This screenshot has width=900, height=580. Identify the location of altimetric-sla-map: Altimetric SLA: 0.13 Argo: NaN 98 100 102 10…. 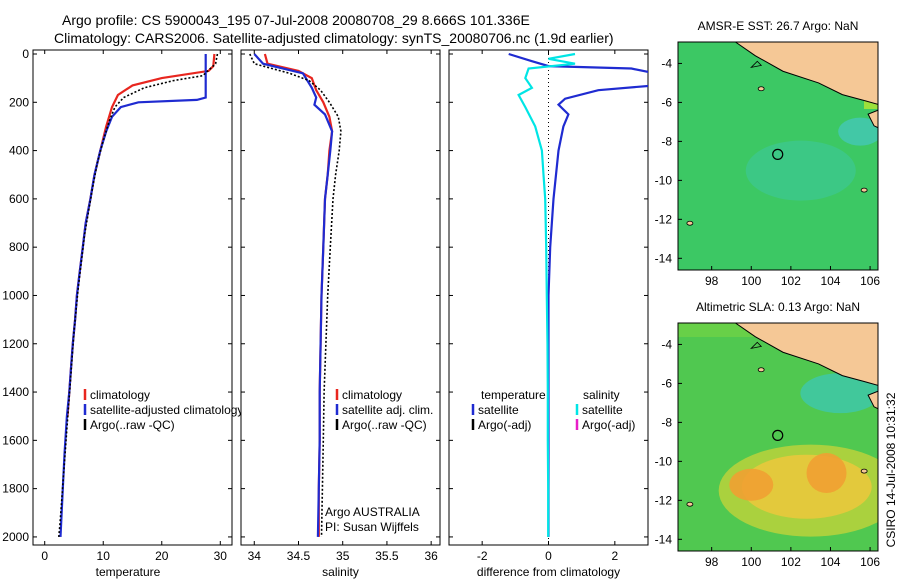
(768, 434).